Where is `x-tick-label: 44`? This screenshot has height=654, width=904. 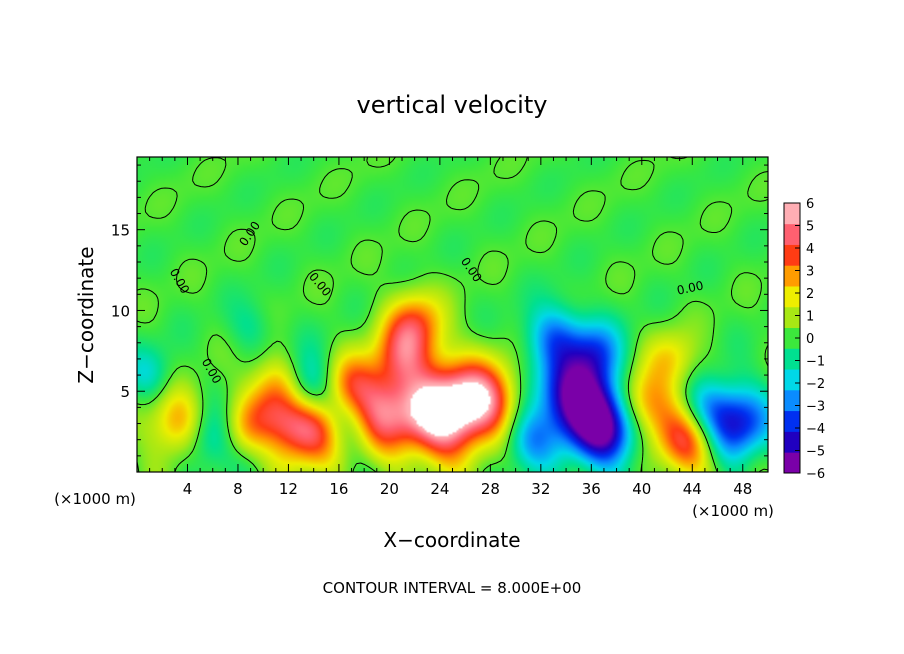
x-tick-label: 44 is located at coordinates (692, 489).